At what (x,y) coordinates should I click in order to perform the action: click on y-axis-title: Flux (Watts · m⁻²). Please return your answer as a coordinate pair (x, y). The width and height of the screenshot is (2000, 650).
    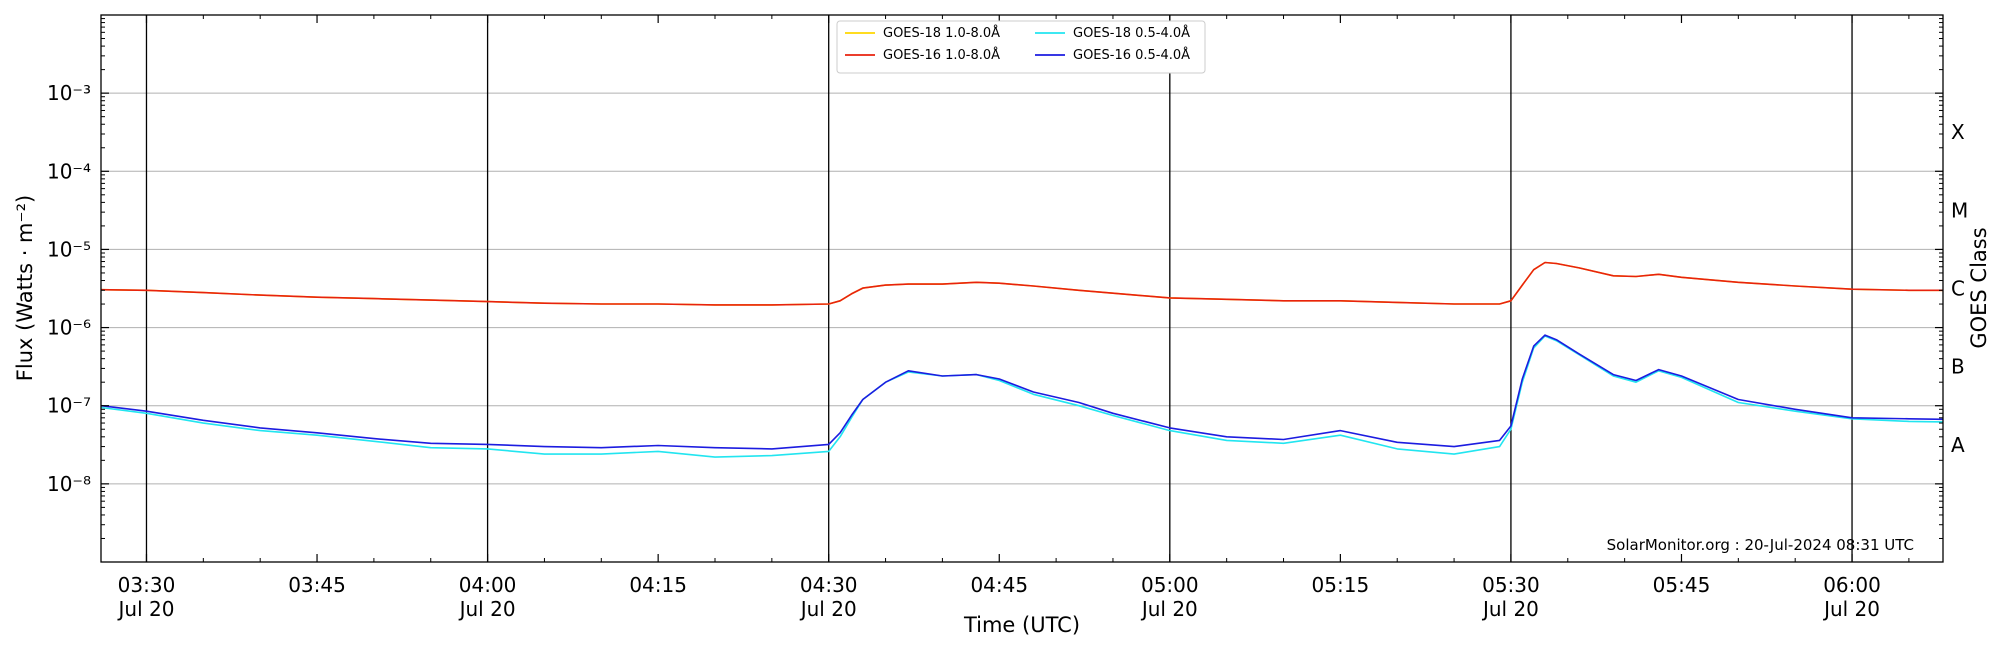
    Looking at the image, I should click on (25, 288).